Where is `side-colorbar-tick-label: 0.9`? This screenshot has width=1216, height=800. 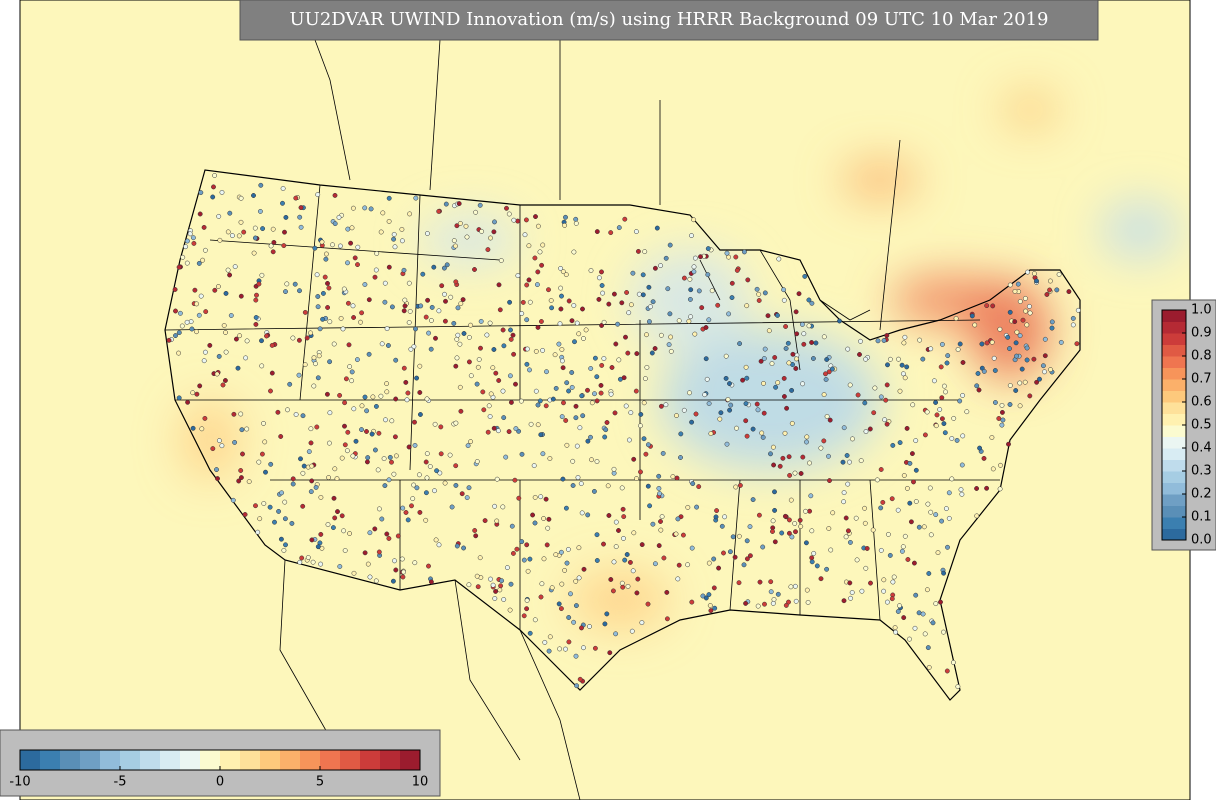
side-colorbar-tick-label: 0.9 is located at coordinates (1201, 333).